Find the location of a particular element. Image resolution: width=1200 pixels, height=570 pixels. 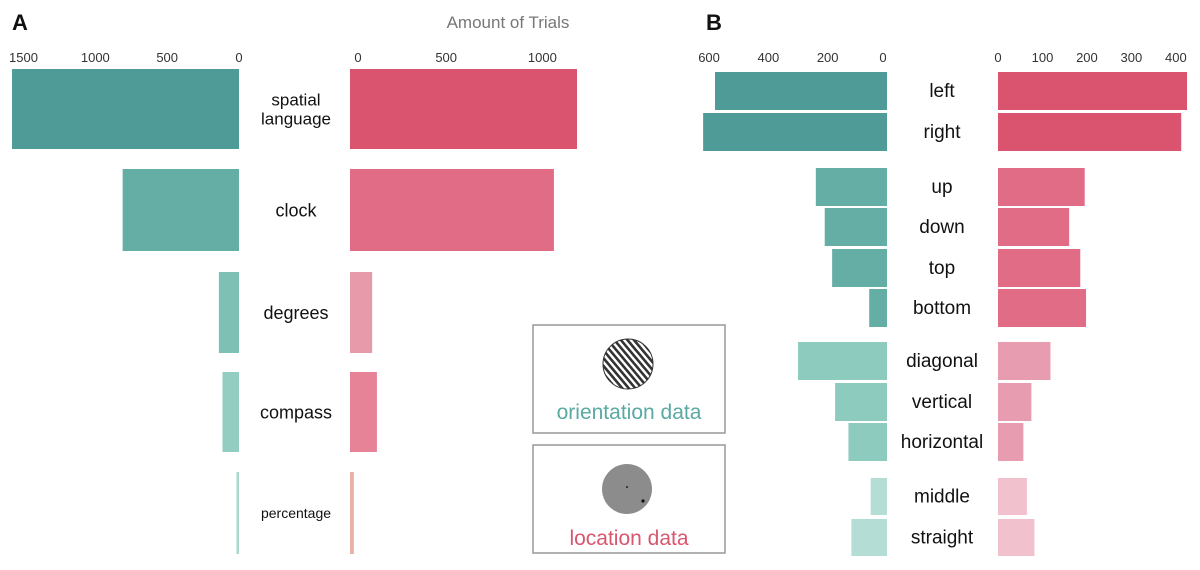

panel-b-category-down: down is located at coordinates (941, 227).